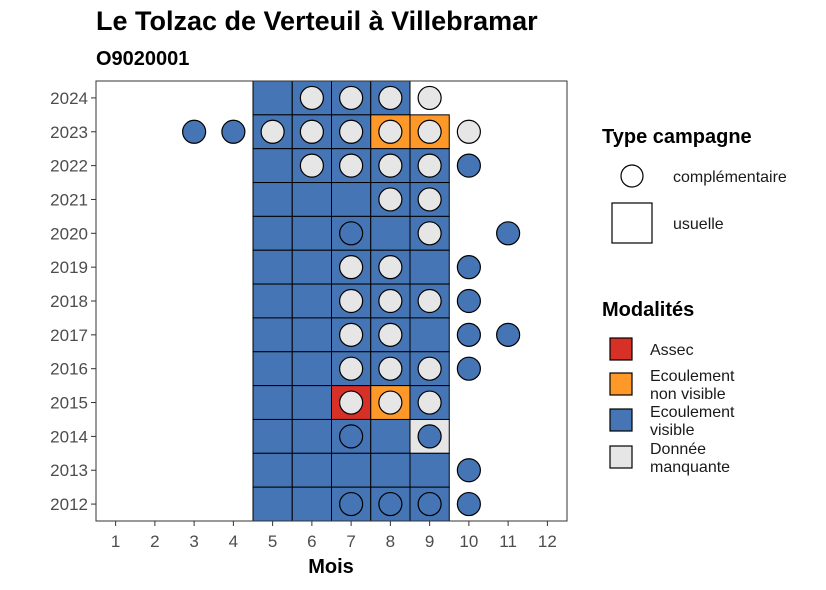 This screenshot has height=590, width=826. I want to click on x-tick-label: 8, so click(390, 541).